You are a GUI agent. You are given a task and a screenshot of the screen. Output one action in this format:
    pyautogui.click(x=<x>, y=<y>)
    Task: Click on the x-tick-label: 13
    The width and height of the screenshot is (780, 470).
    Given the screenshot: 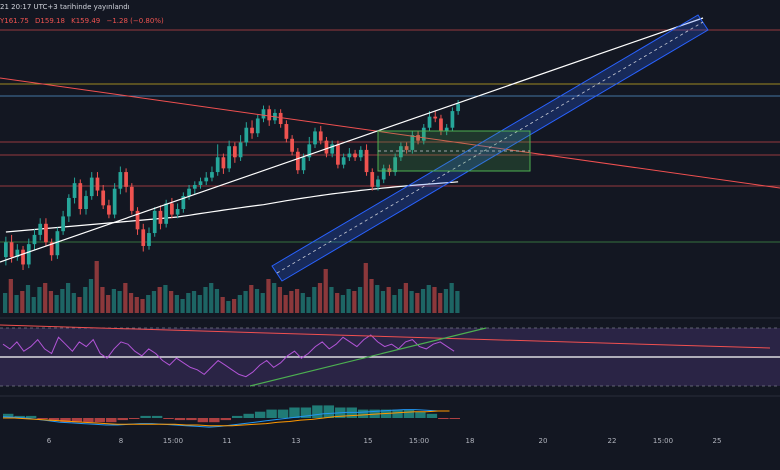 What is the action you would take?
    pyautogui.click(x=296, y=441)
    